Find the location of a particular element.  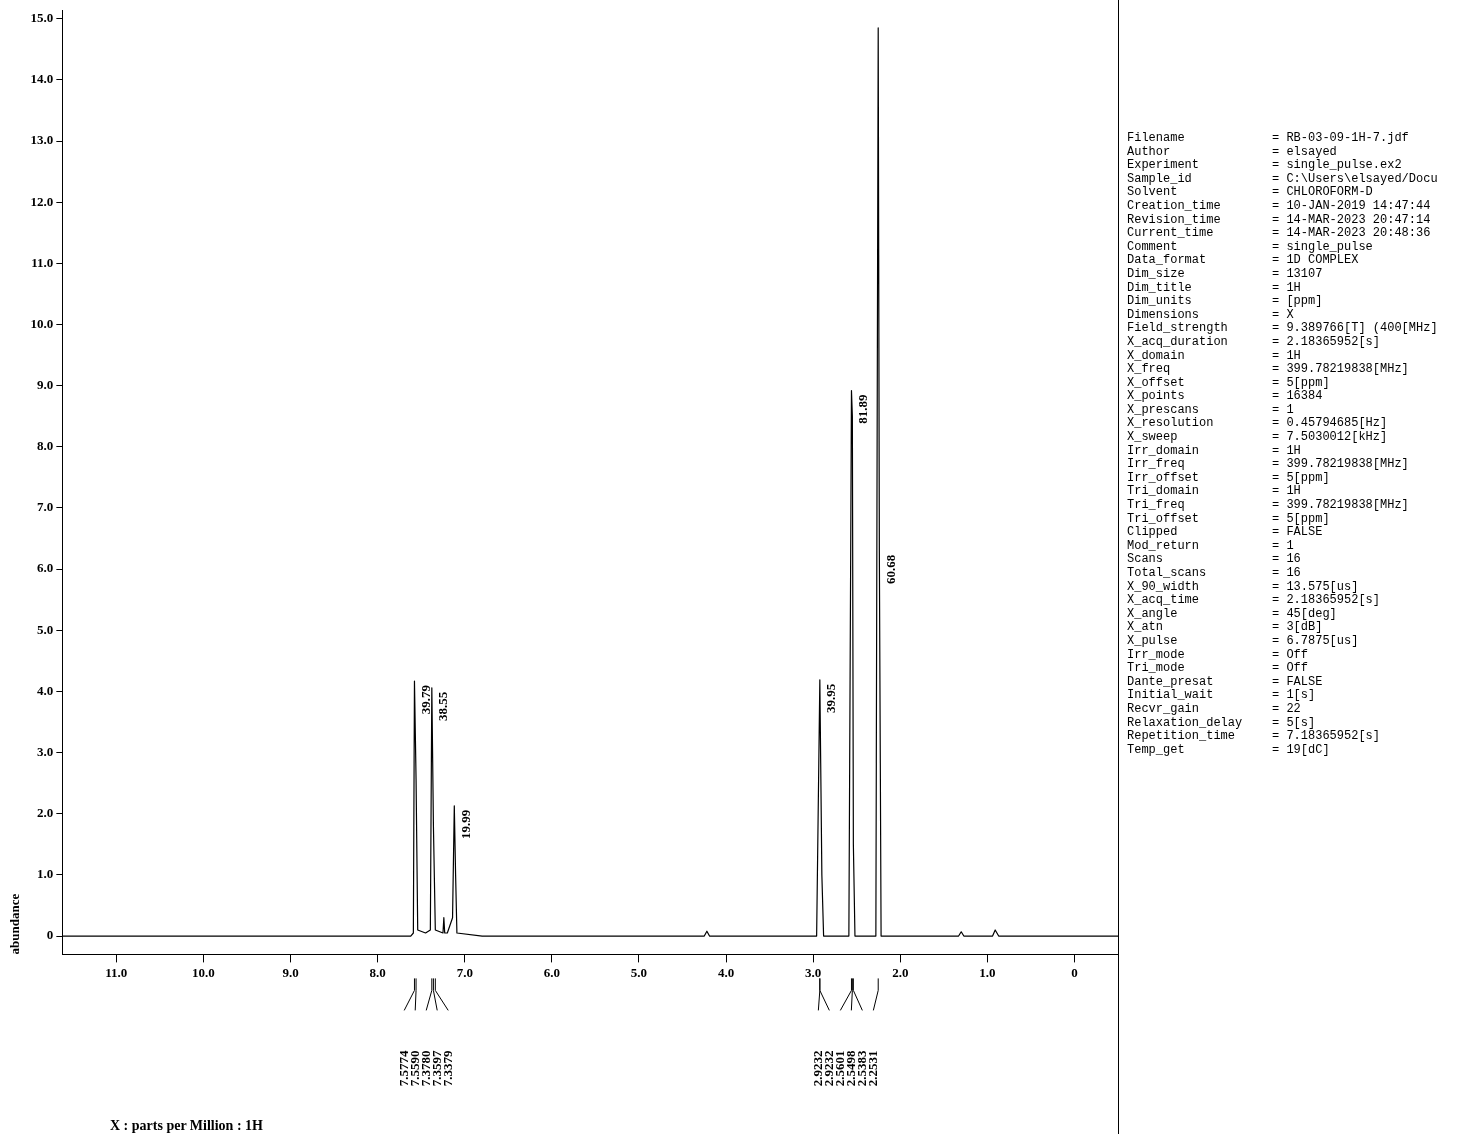

text: Repetition_time = 7.18365952[s] is located at coordinates (1254, 736).